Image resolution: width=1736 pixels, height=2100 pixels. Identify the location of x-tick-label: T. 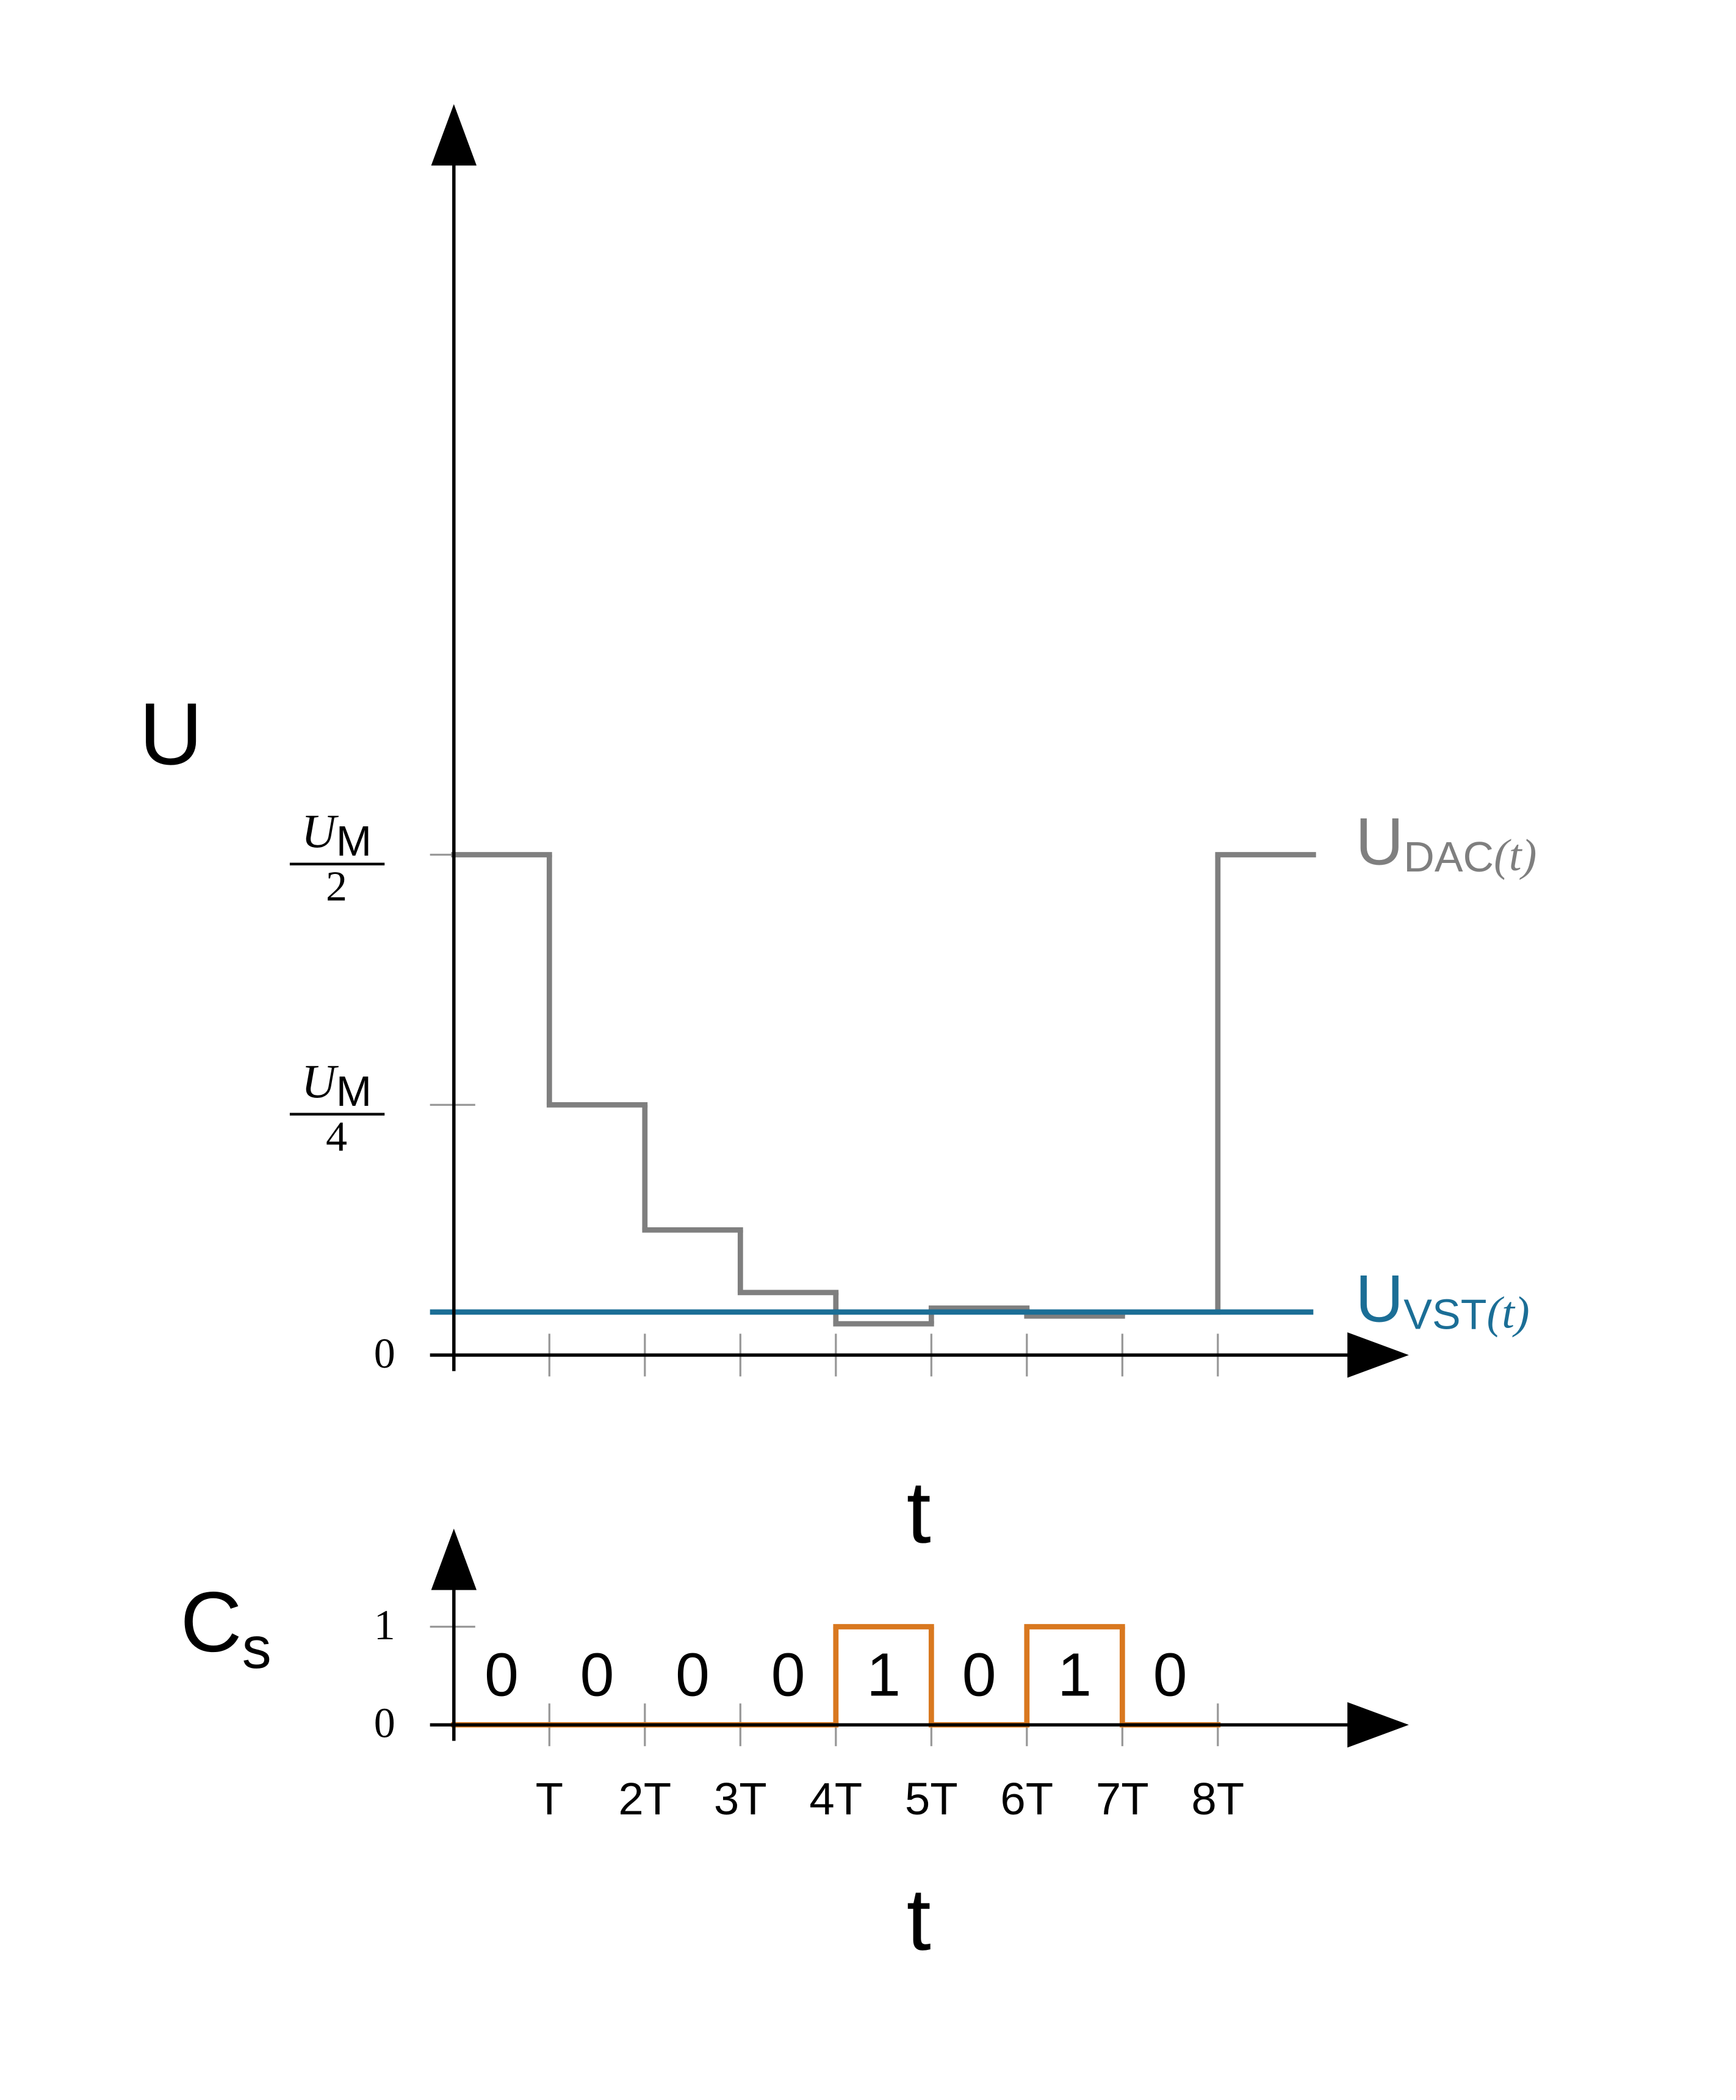
(549, 1798).